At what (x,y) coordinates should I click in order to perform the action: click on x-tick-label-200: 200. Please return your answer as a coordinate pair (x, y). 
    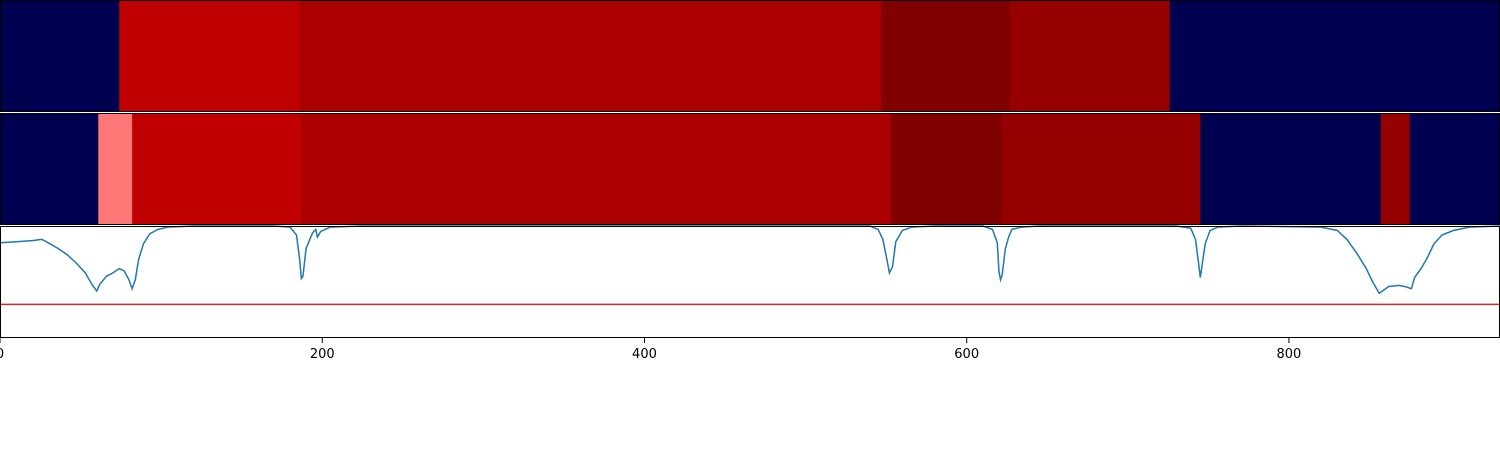
    Looking at the image, I should click on (322, 354).